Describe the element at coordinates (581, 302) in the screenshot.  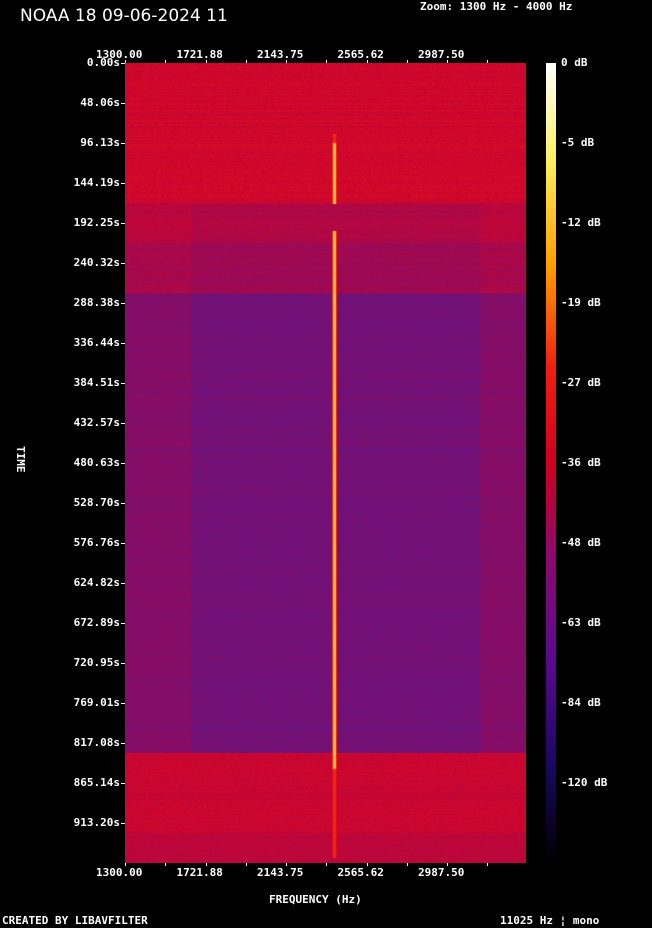
I see `colorbar-tick-label: -19 dB` at that location.